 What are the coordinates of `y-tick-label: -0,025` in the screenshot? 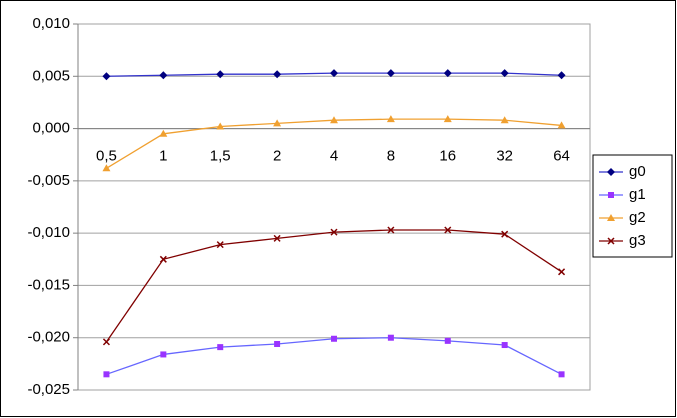 It's located at (48, 389).